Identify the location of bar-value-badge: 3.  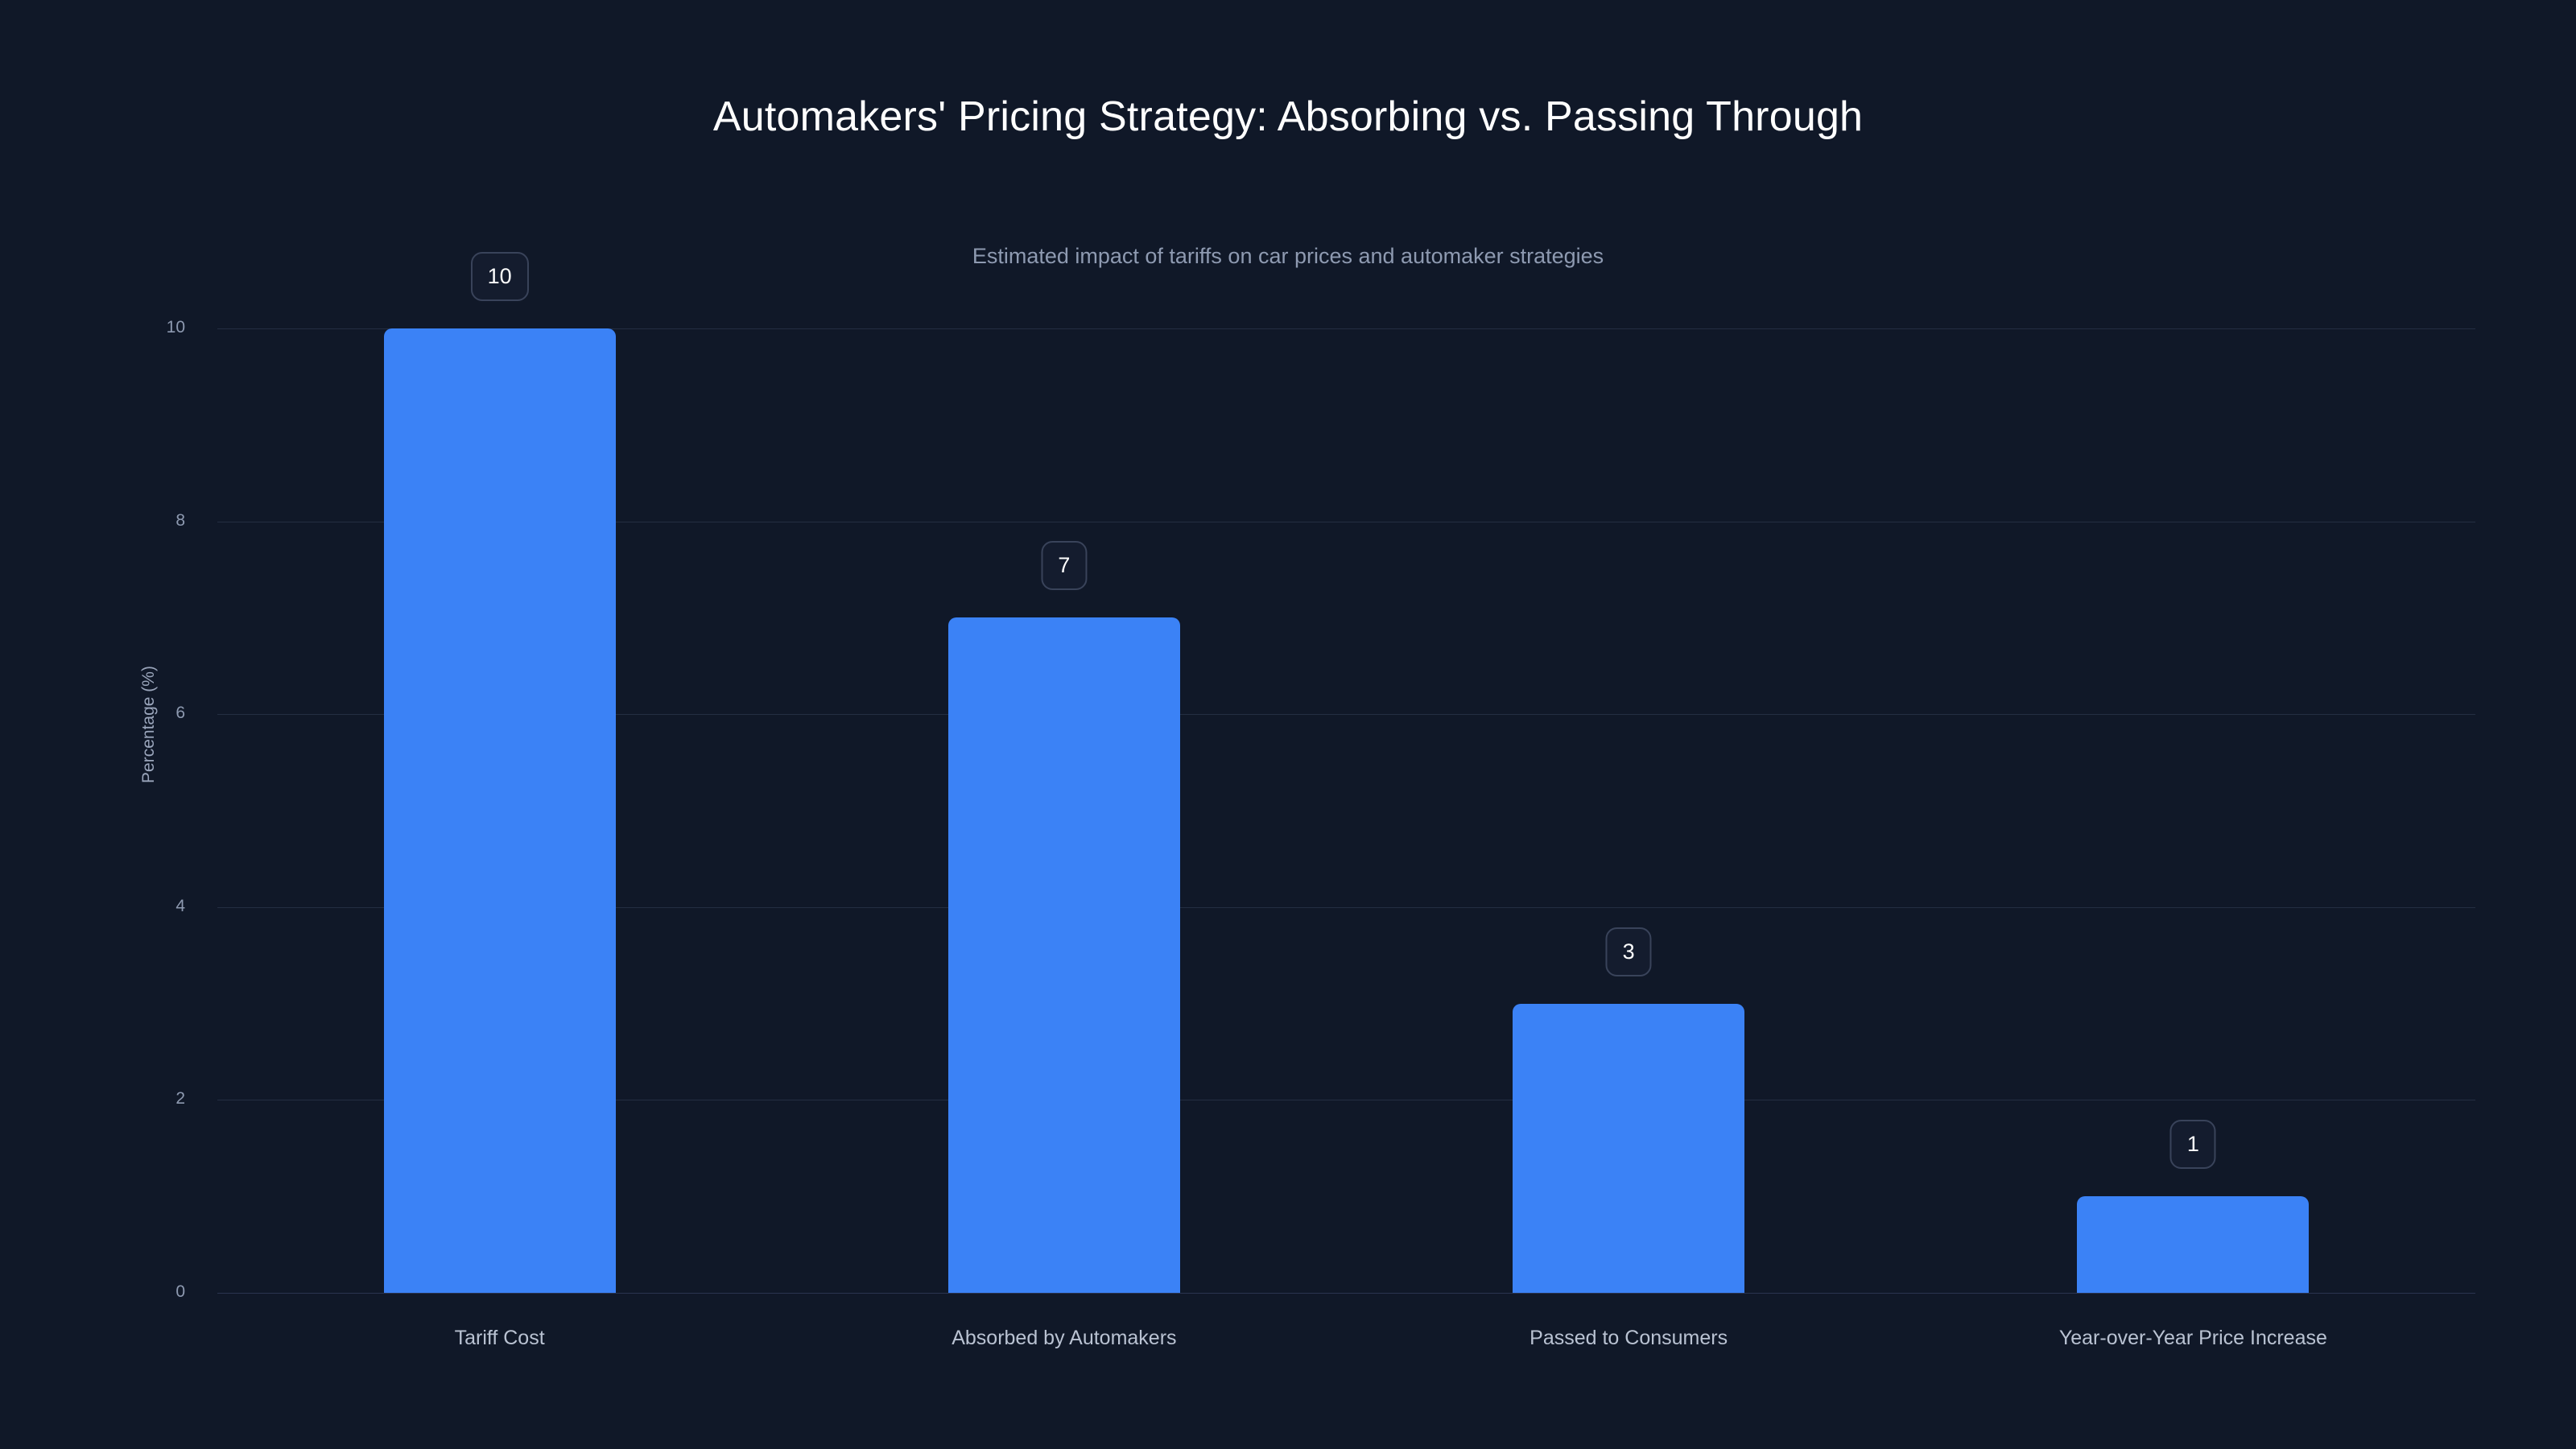
(1628, 951).